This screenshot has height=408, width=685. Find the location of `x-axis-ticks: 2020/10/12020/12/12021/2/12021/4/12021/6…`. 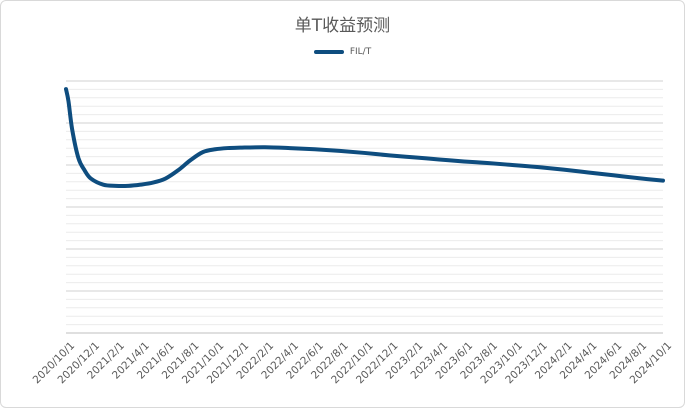

x-axis-ticks: 2020/10/12020/12/12021/2/12021/4/12021/6… is located at coordinates (353, 363).